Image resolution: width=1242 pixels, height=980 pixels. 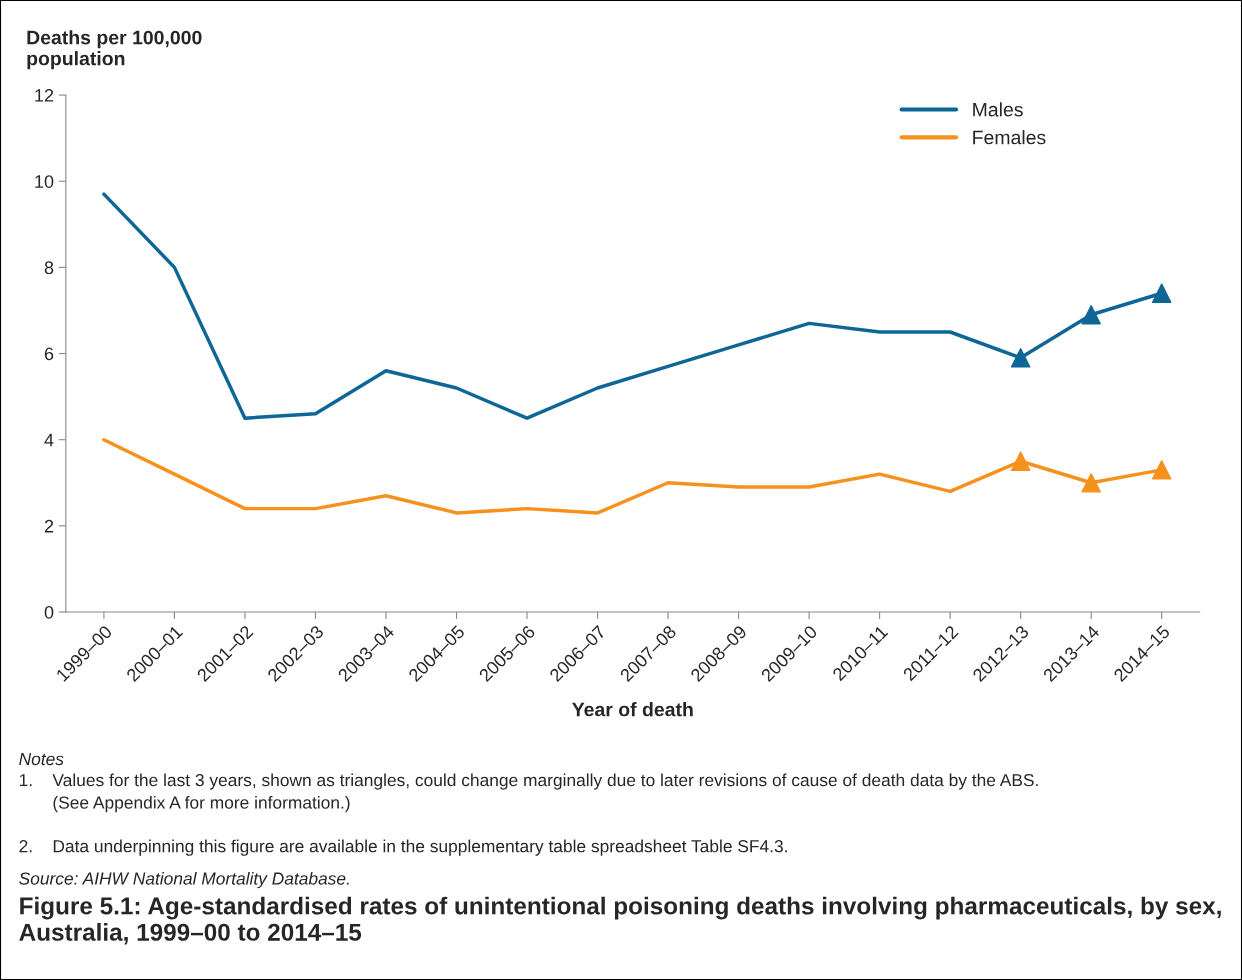 I want to click on x-axis-title: Year of death, so click(x=632, y=709).